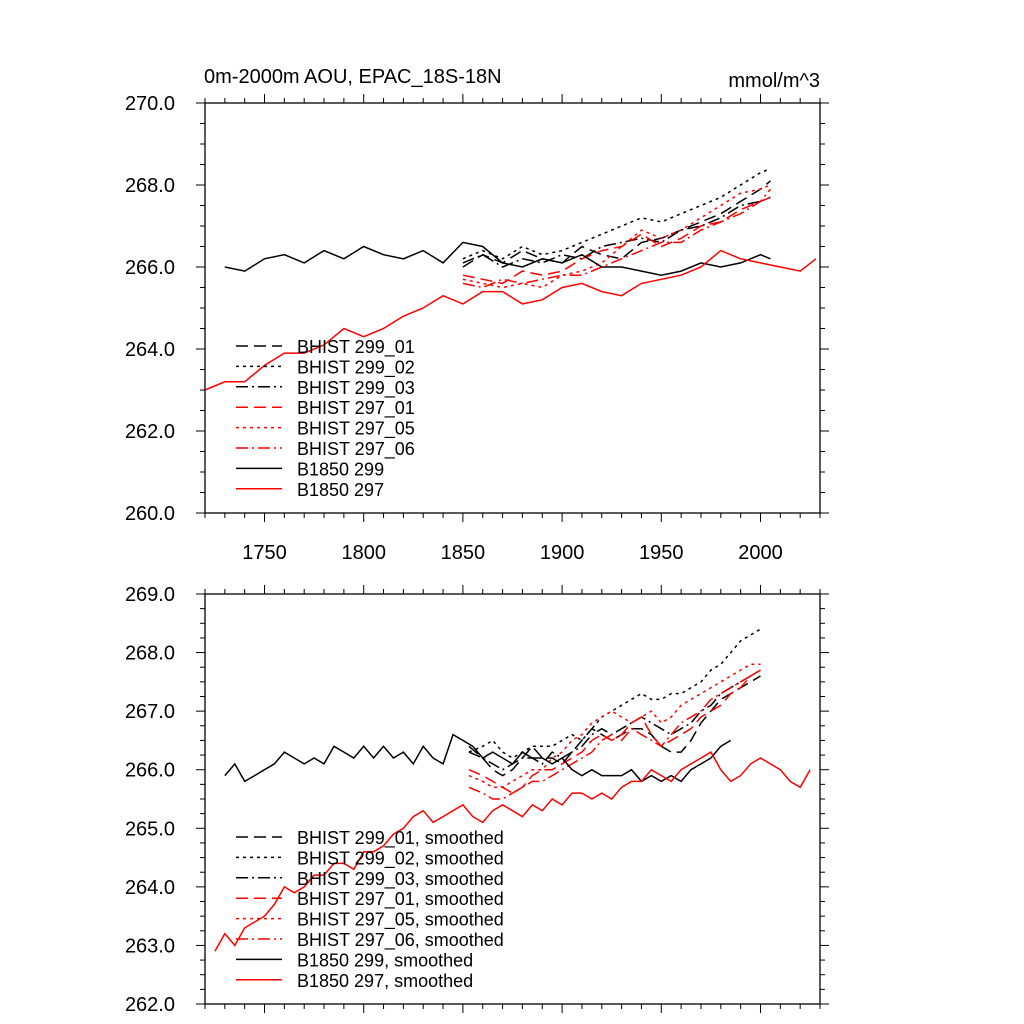 The width and height of the screenshot is (1024, 1024). What do you see at coordinates (562, 553) in the screenshot?
I see `x-tick-label: 1900` at bounding box center [562, 553].